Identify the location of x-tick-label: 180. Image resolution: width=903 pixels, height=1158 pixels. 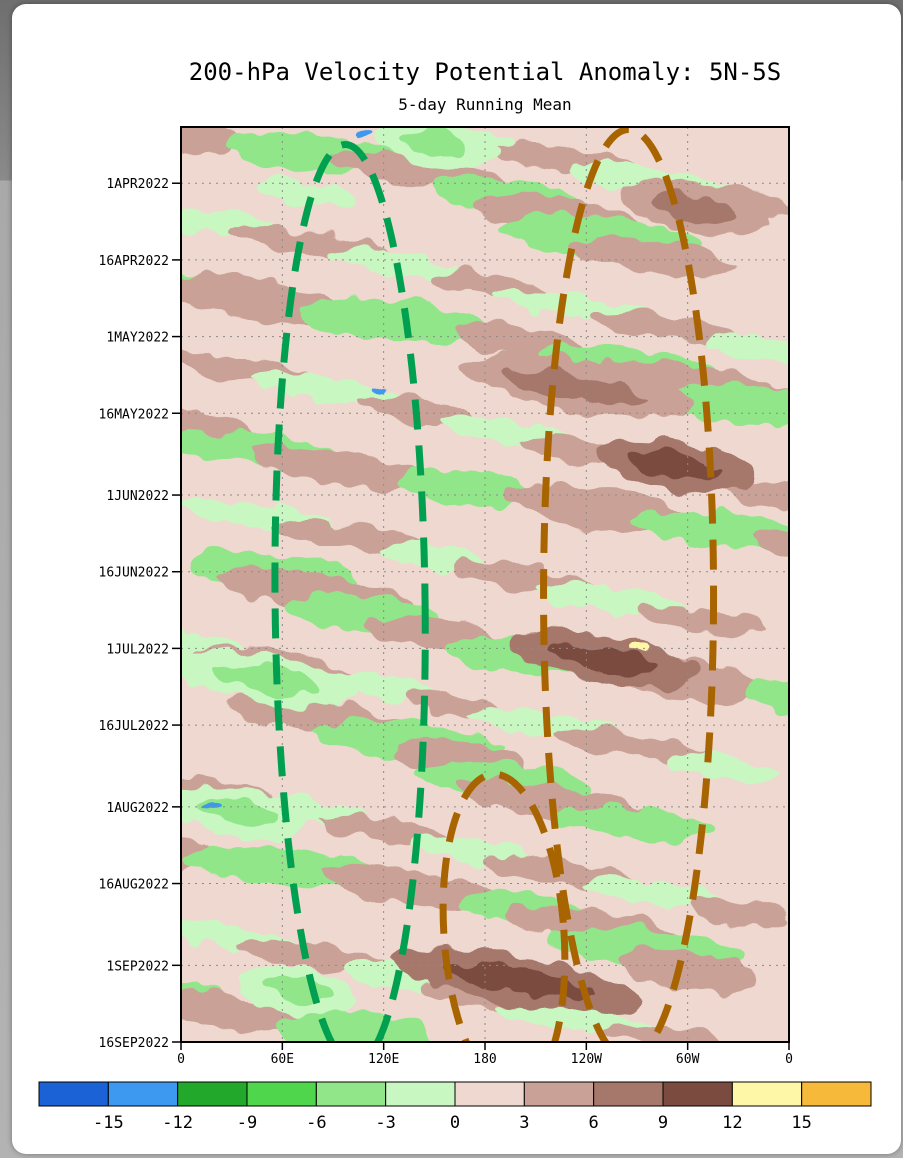
(484, 1059).